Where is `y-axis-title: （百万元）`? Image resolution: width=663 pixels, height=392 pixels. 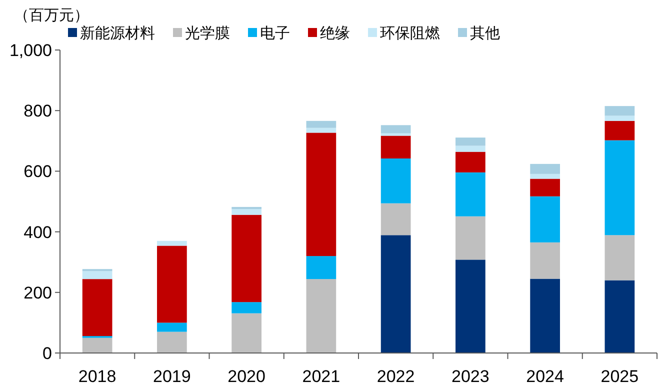 y-axis-title: （百万元） is located at coordinates (51, 15).